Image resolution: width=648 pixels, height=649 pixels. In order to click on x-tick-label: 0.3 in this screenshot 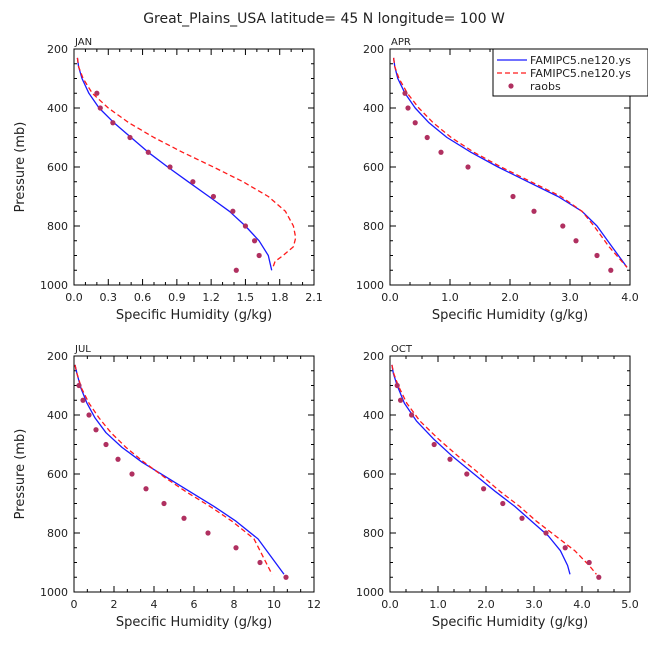, I will do `click(109, 297)`.